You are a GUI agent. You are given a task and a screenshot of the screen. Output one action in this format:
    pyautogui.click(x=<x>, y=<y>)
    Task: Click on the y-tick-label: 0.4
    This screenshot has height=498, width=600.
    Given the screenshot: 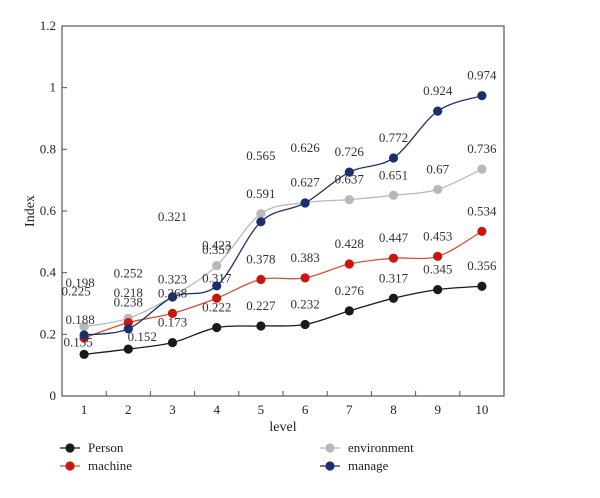 What is the action you would take?
    pyautogui.click(x=48, y=272)
    